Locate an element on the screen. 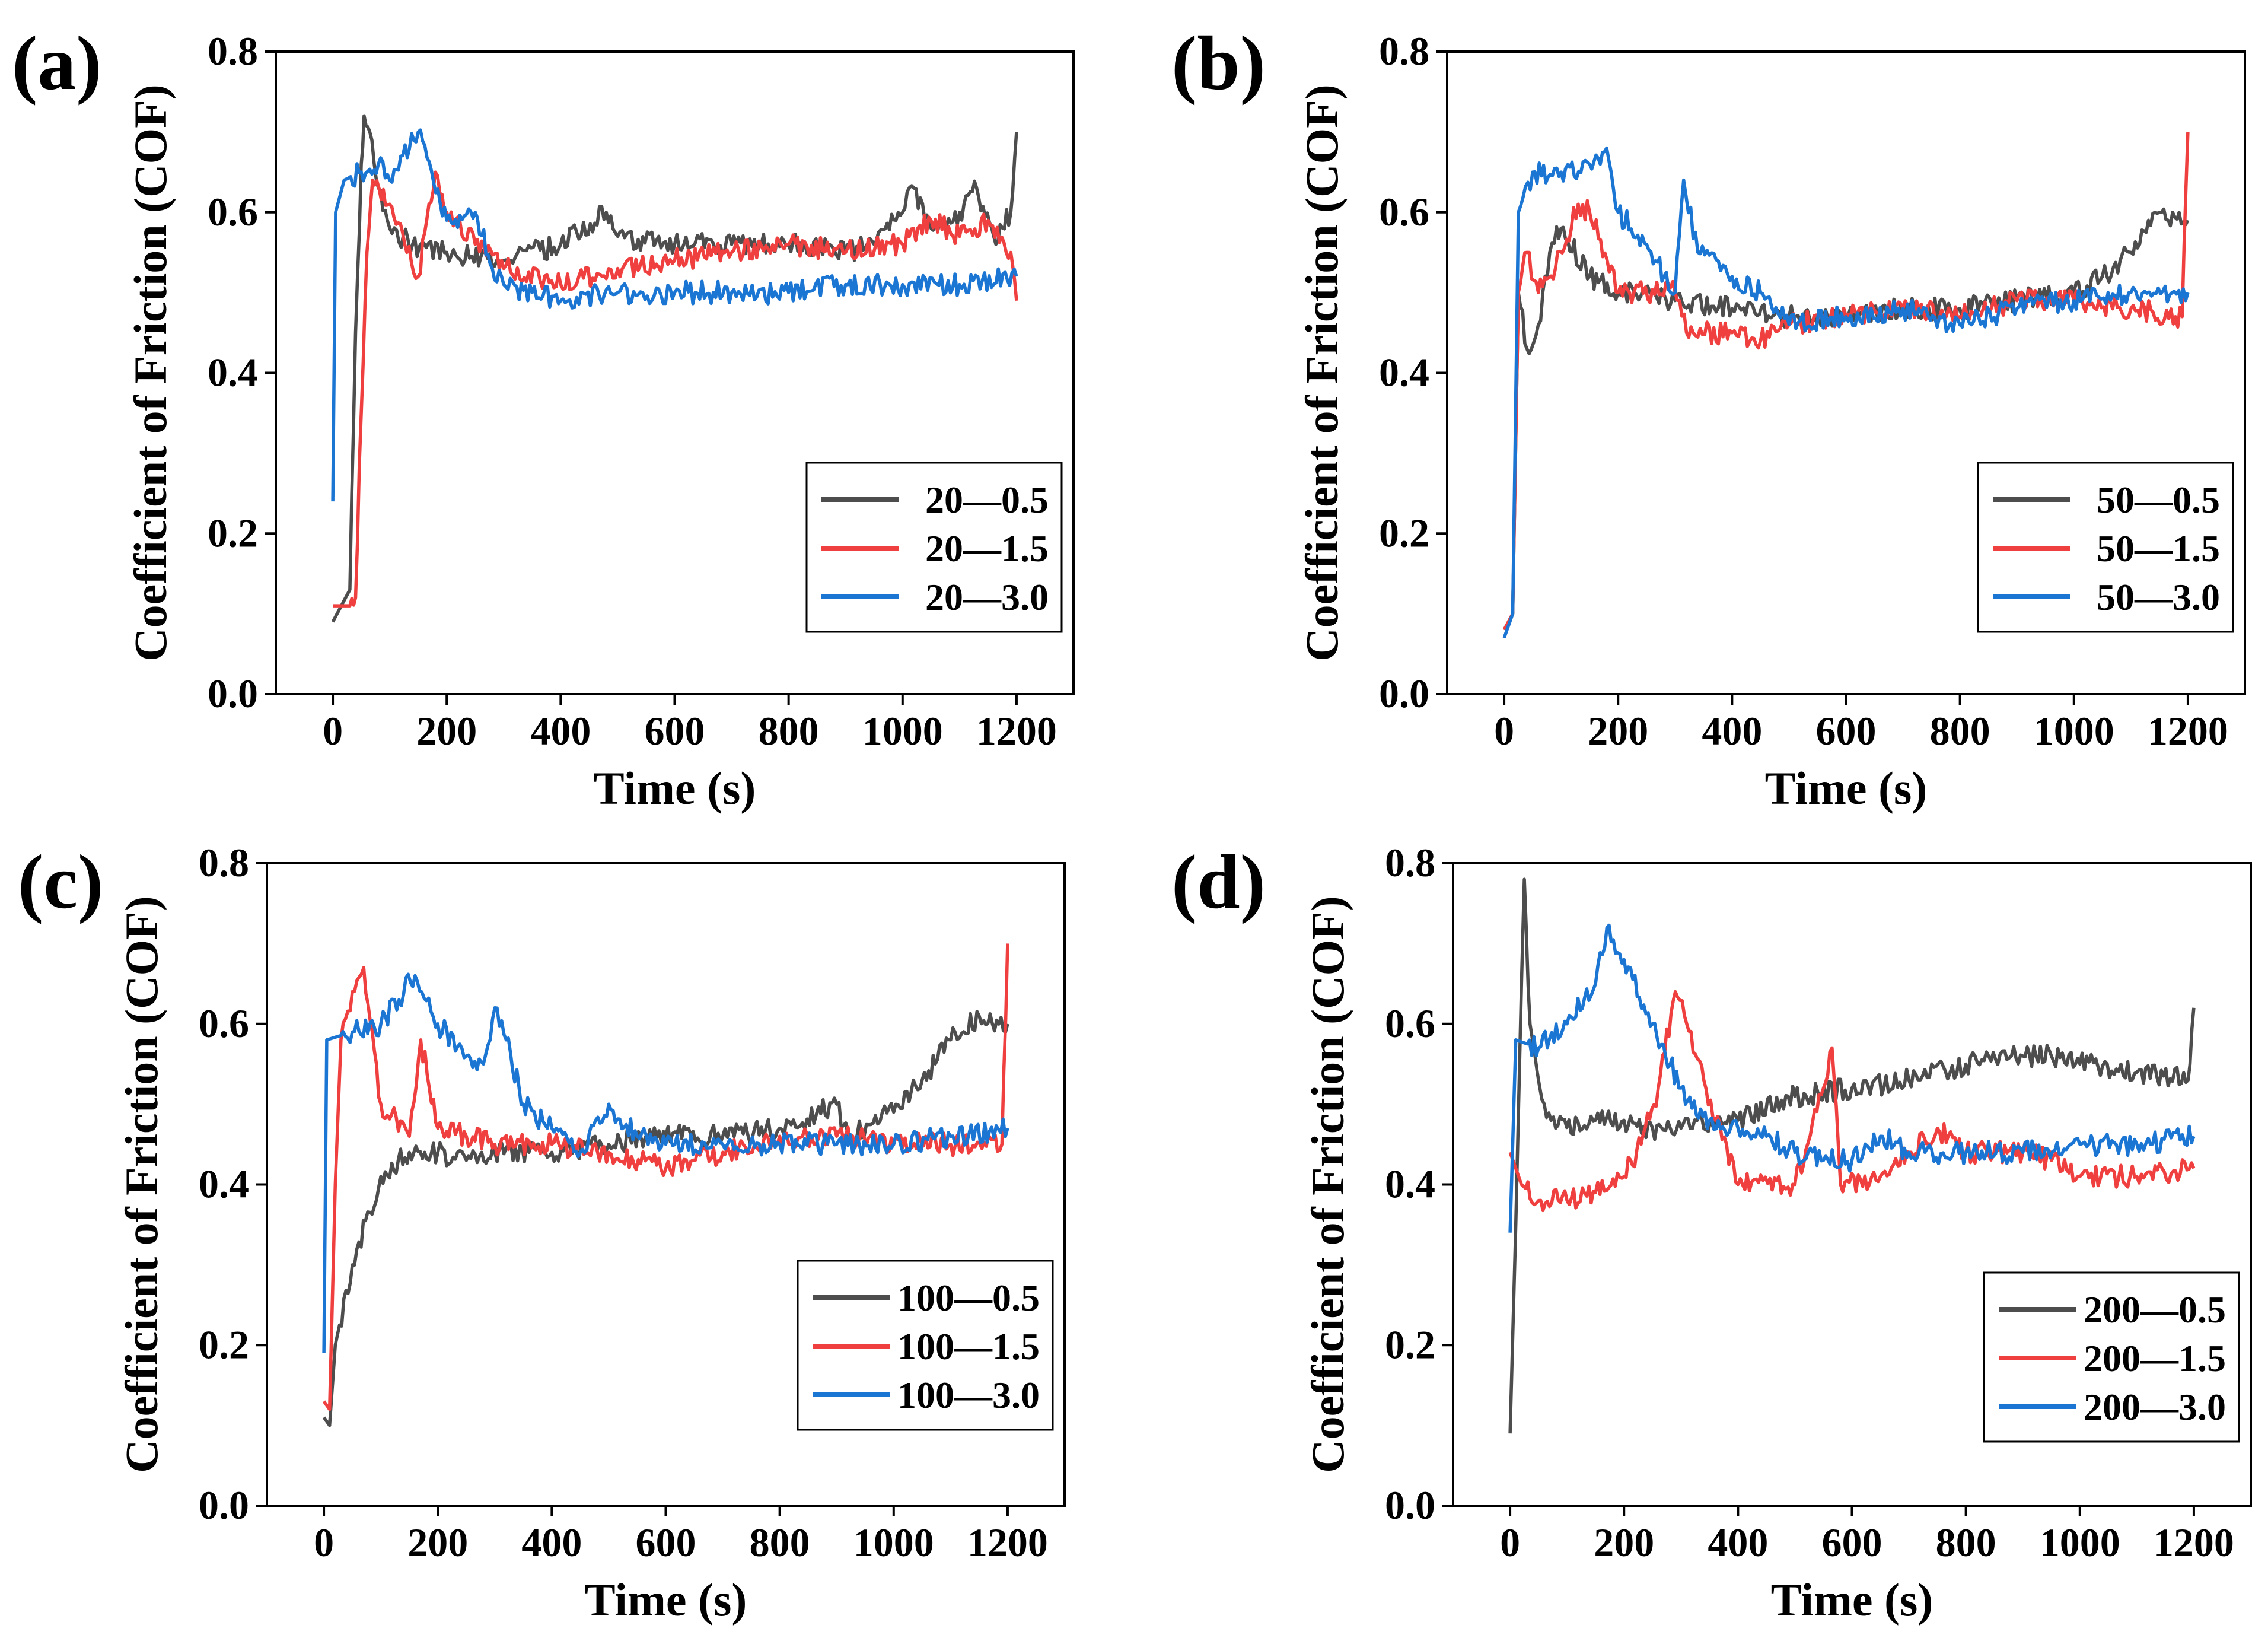 This screenshot has height=1641, width=2268. panel-label: (b) is located at coordinates (1218, 63).